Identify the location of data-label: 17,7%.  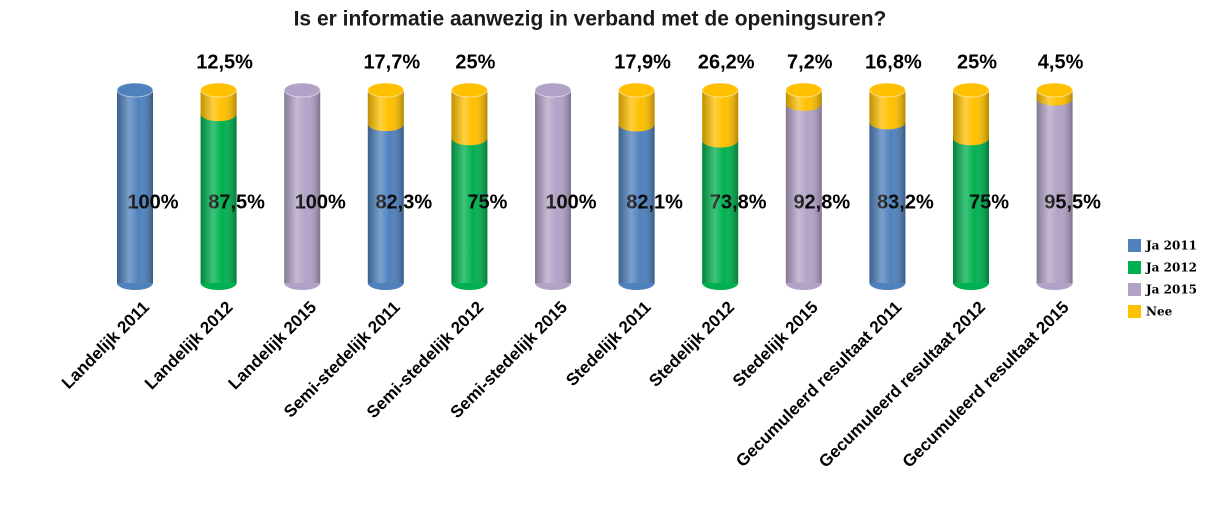
(391, 62).